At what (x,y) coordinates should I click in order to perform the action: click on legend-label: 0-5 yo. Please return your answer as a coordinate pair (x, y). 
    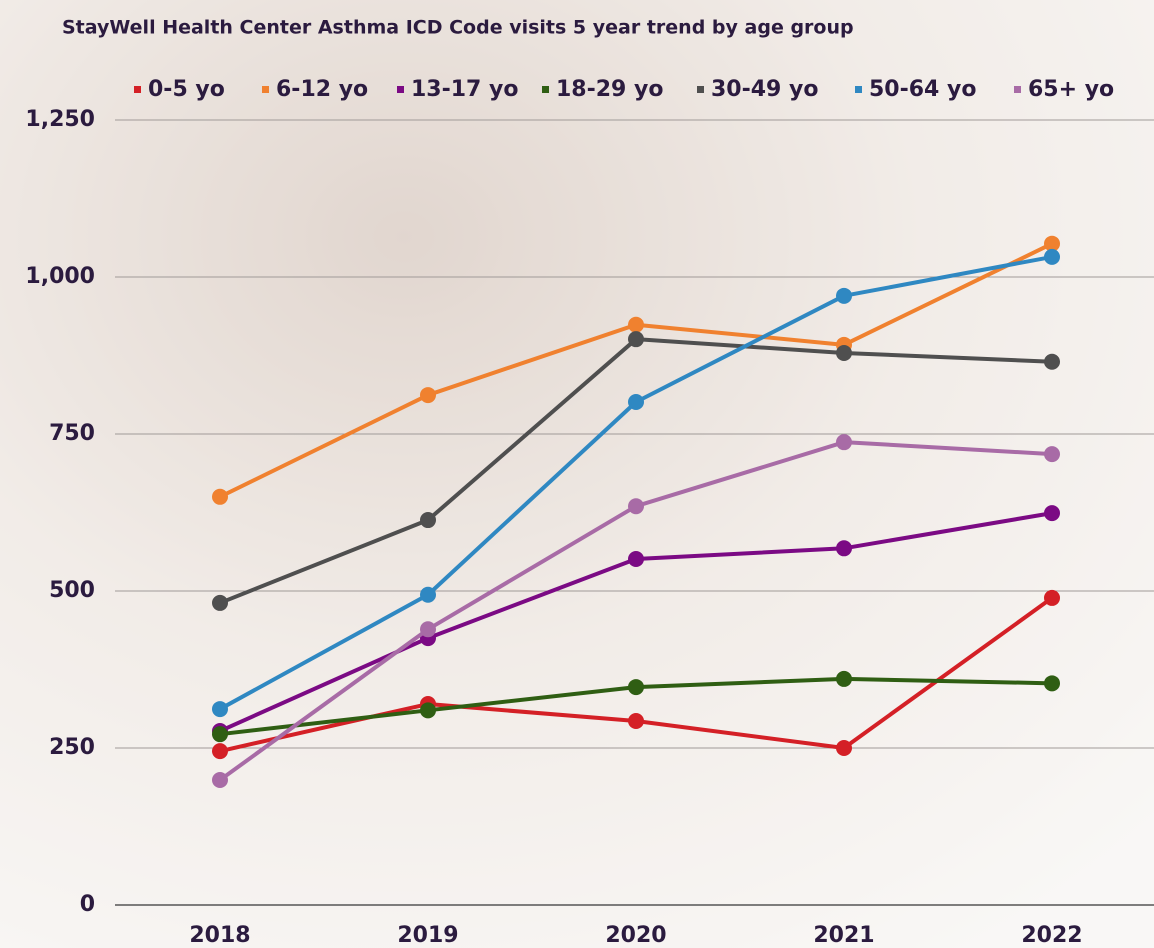
    Looking at the image, I should click on (186, 89).